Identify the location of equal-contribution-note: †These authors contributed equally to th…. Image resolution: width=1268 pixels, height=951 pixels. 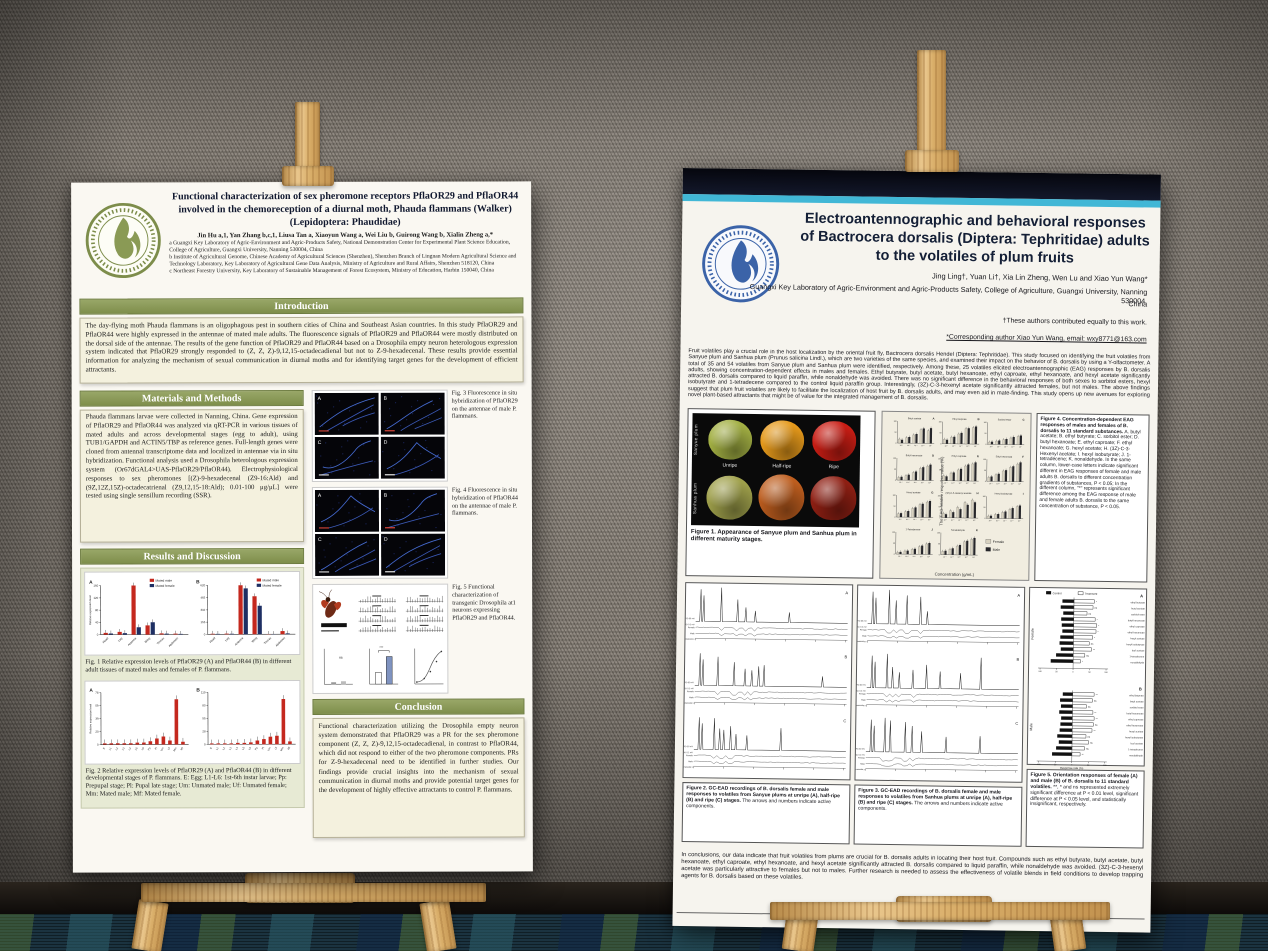
(1074, 322).